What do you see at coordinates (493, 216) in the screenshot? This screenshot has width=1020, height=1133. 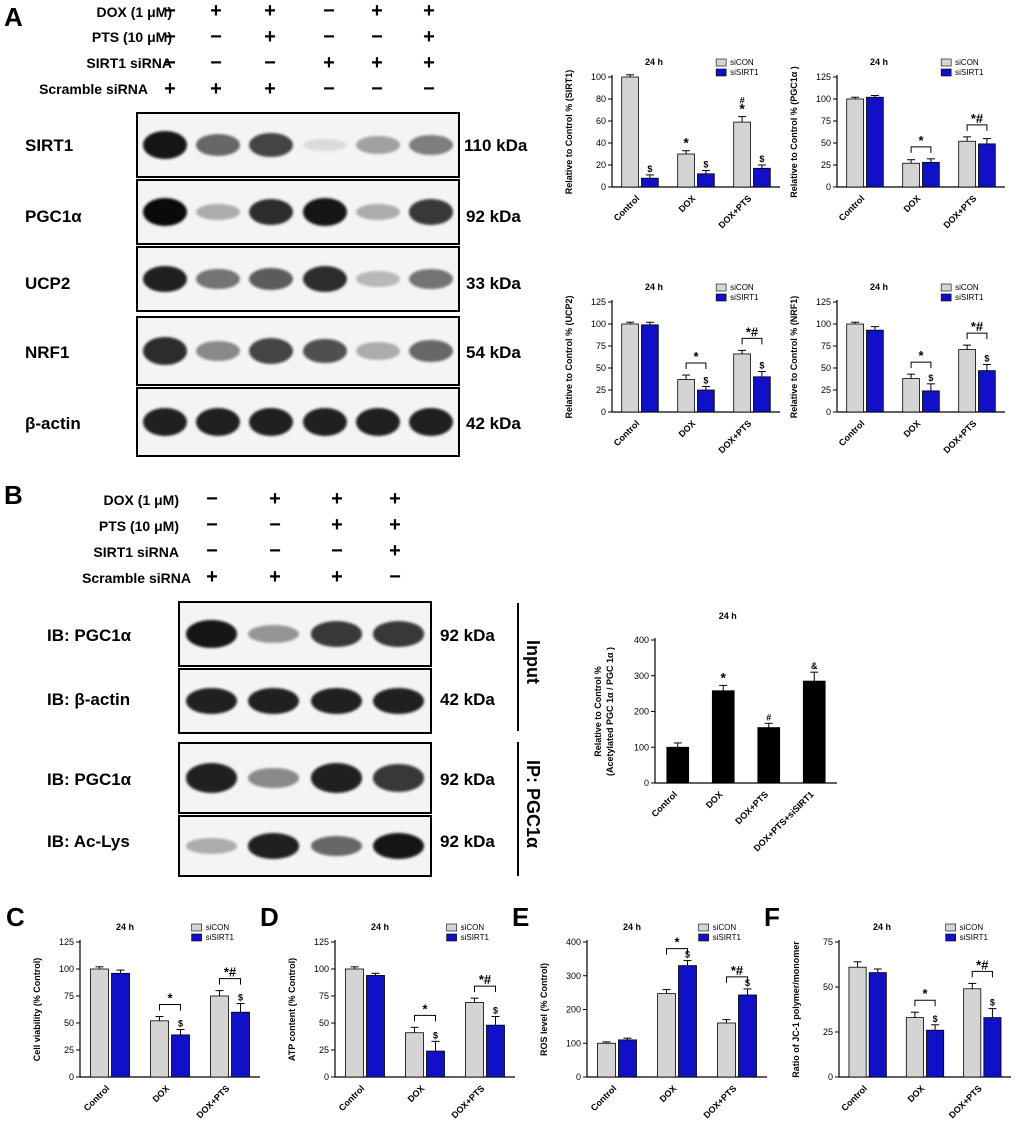 I see `blot-kda: 92 kDa` at bounding box center [493, 216].